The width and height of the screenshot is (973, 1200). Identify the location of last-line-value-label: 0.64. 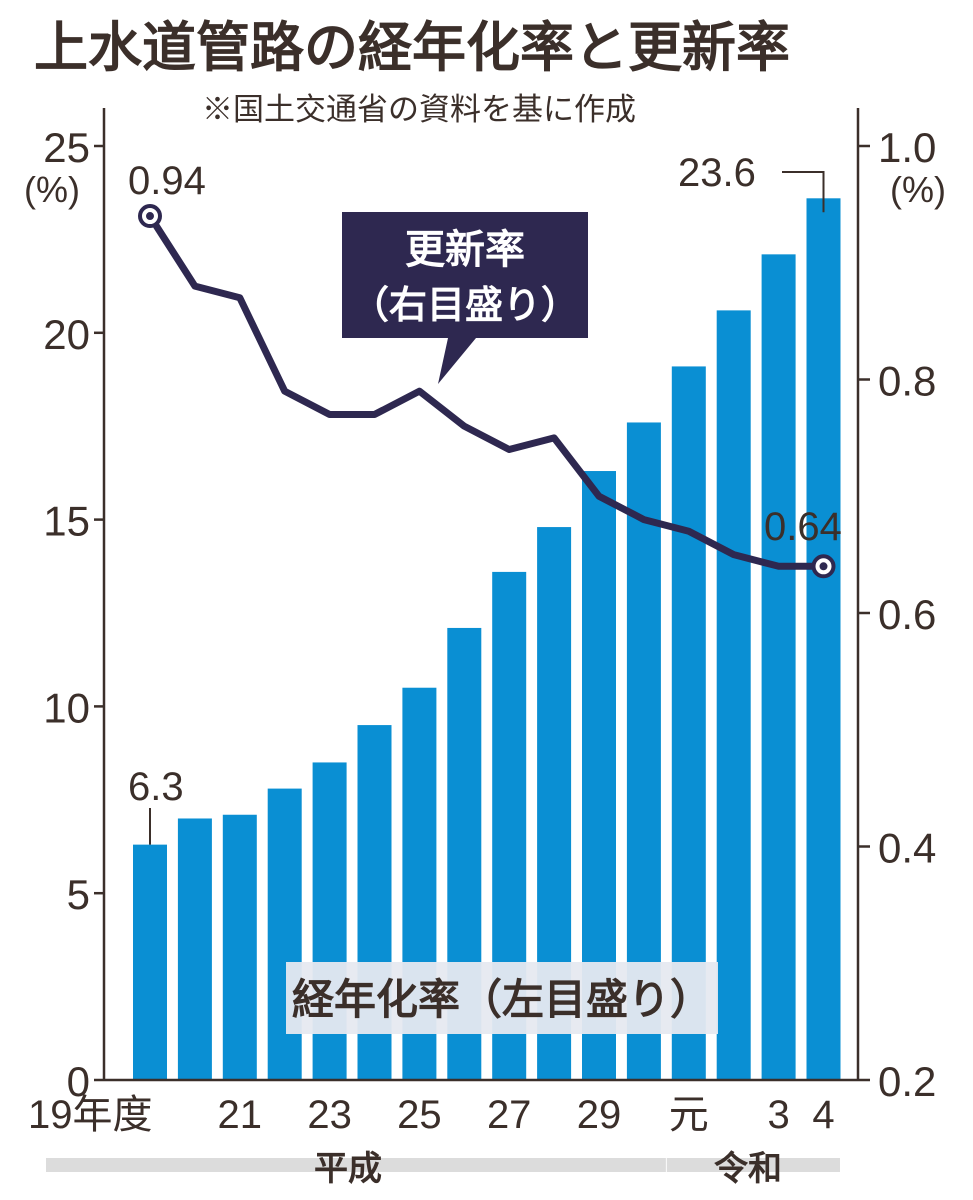
(803, 527).